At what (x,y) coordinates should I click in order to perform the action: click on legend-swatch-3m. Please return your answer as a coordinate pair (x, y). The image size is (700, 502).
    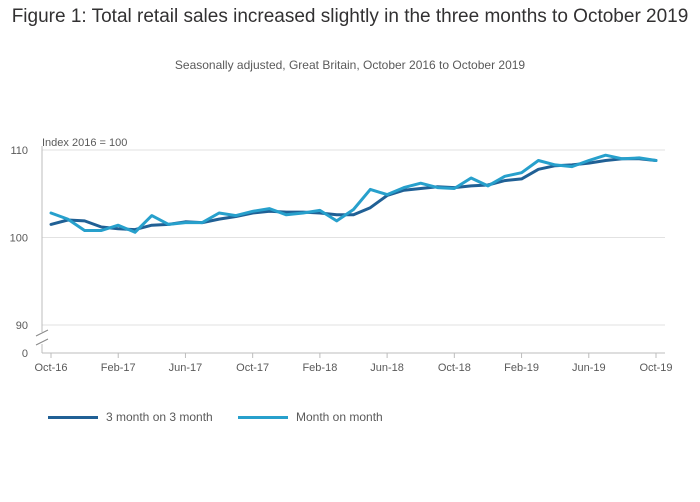
    Looking at the image, I should click on (73, 417).